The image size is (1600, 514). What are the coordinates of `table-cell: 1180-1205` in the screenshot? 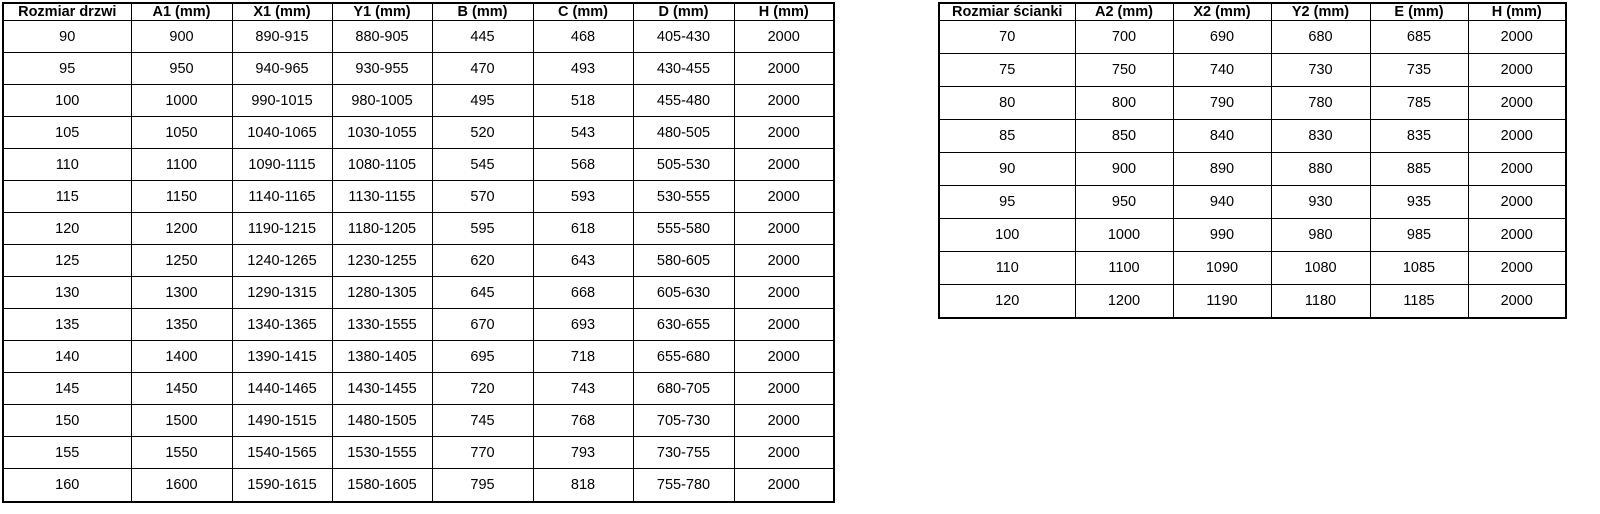 It's located at (382, 229).